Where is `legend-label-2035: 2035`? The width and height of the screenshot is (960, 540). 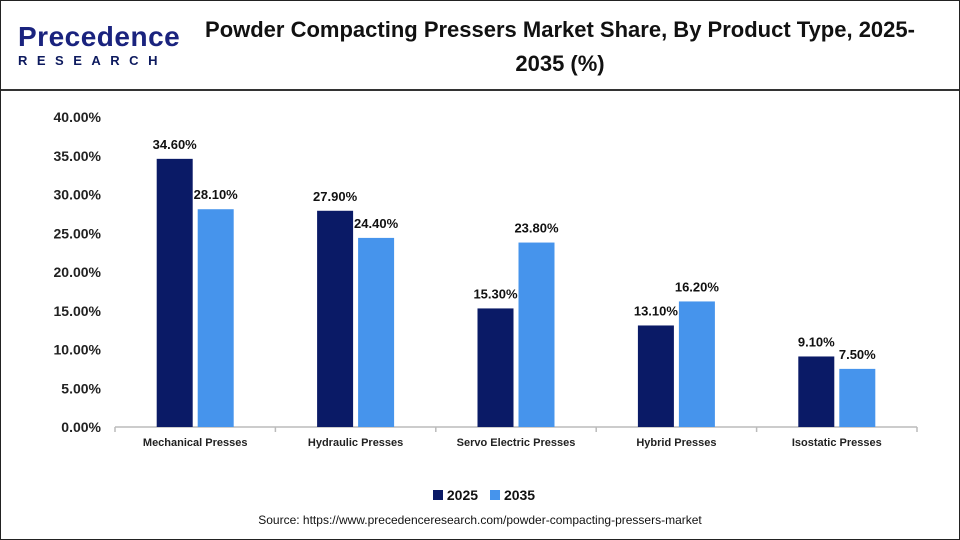 legend-label-2035: 2035 is located at coordinates (519, 495).